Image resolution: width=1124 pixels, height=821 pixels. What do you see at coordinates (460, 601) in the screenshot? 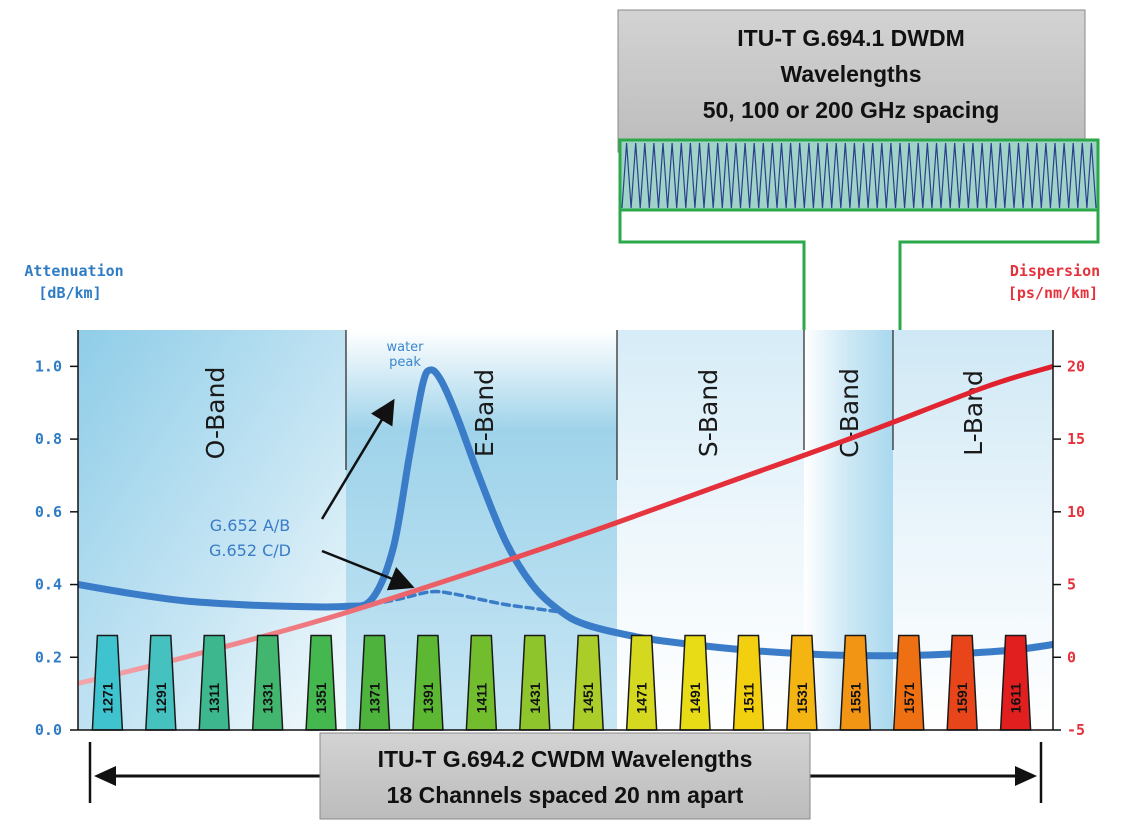
I see `series-g652-cd-line` at bounding box center [460, 601].